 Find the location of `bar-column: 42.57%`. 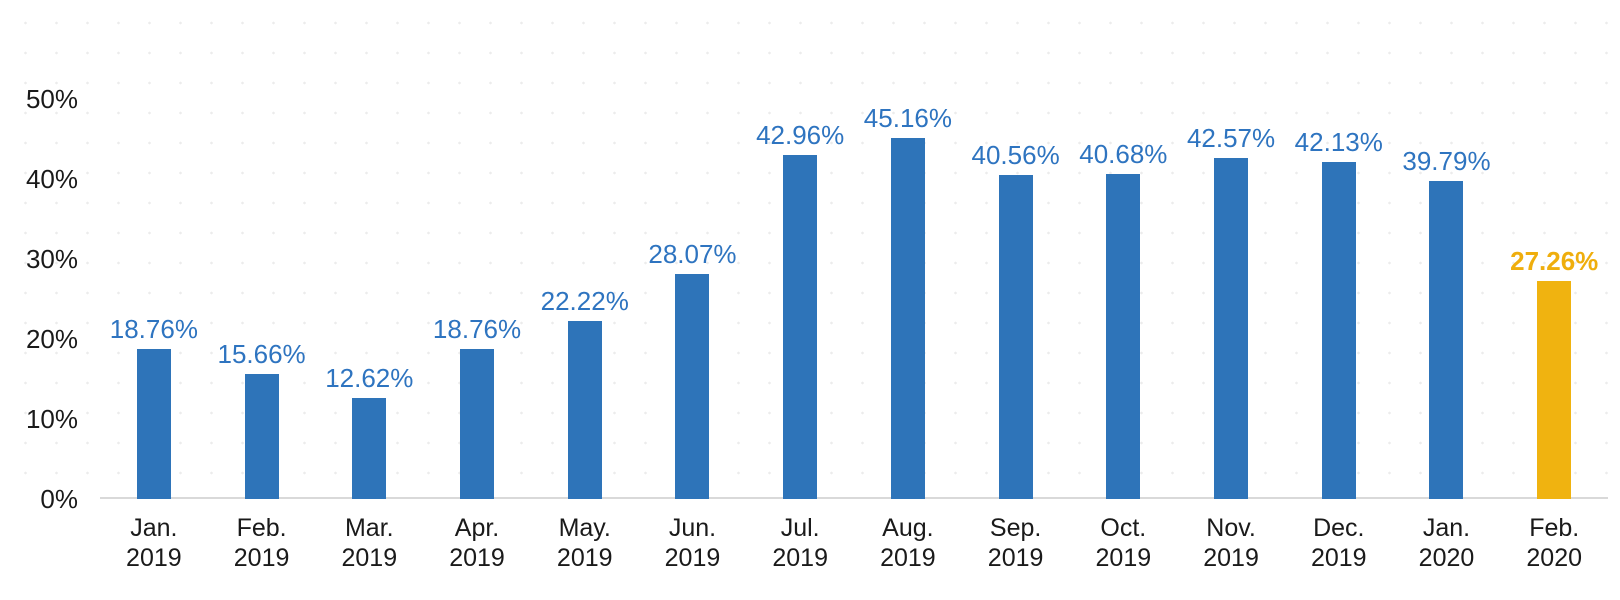

bar-column: 42.57% is located at coordinates (1231, 299).